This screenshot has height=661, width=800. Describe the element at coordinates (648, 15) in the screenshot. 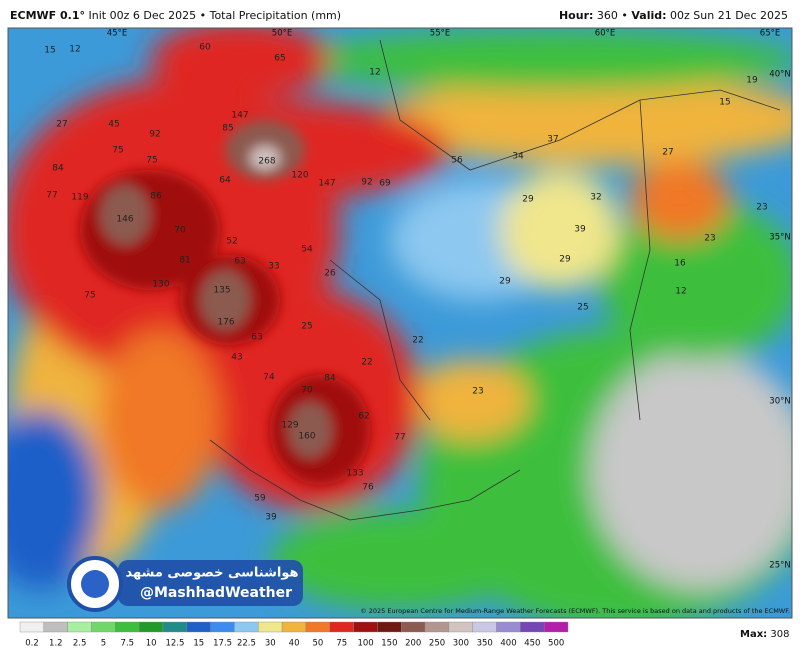

I see `valid-label: Valid:` at that location.